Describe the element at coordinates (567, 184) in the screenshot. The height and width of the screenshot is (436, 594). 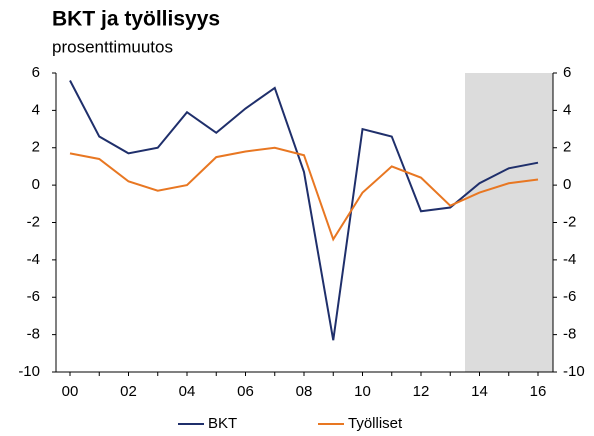
I see `y2-tick-label: 0` at that location.